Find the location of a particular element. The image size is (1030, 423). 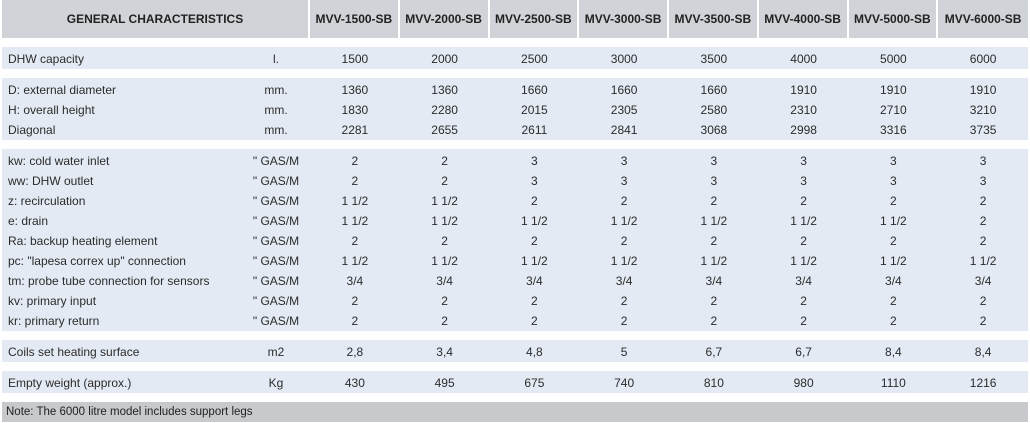

cell-value: 3,4 is located at coordinates (444, 351).